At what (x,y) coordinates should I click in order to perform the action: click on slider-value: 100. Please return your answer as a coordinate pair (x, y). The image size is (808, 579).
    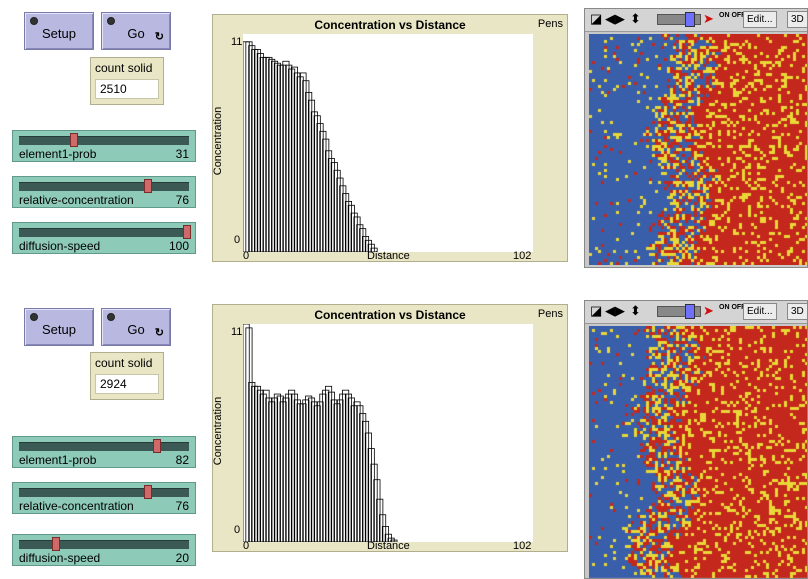
    Looking at the image, I should click on (178, 246).